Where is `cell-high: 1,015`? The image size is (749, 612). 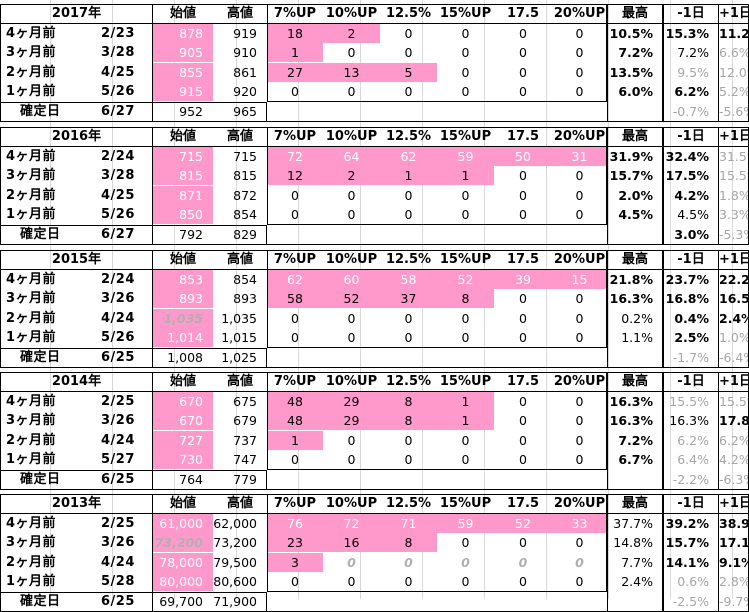 cell-high: 1,015 is located at coordinates (239, 338).